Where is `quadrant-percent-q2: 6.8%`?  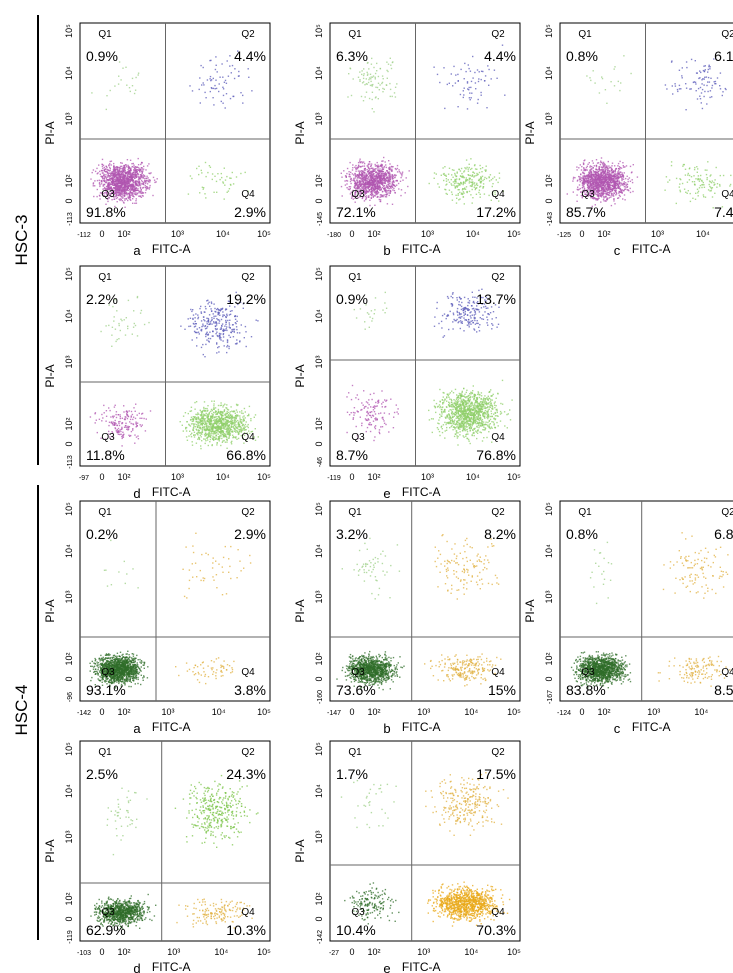 quadrant-percent-q2: 6.8% is located at coordinates (723, 534).